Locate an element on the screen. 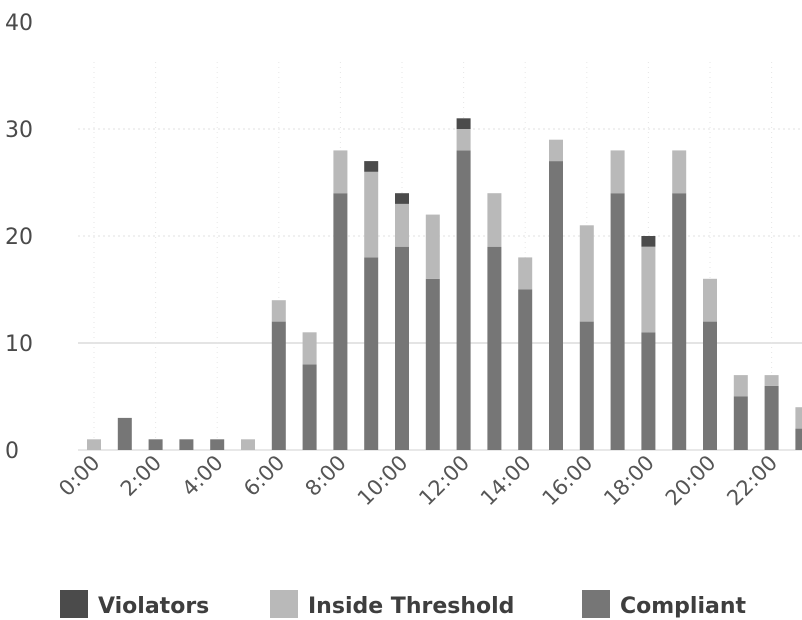  bar-inside-threshold-6:00 is located at coordinates (278, 311).